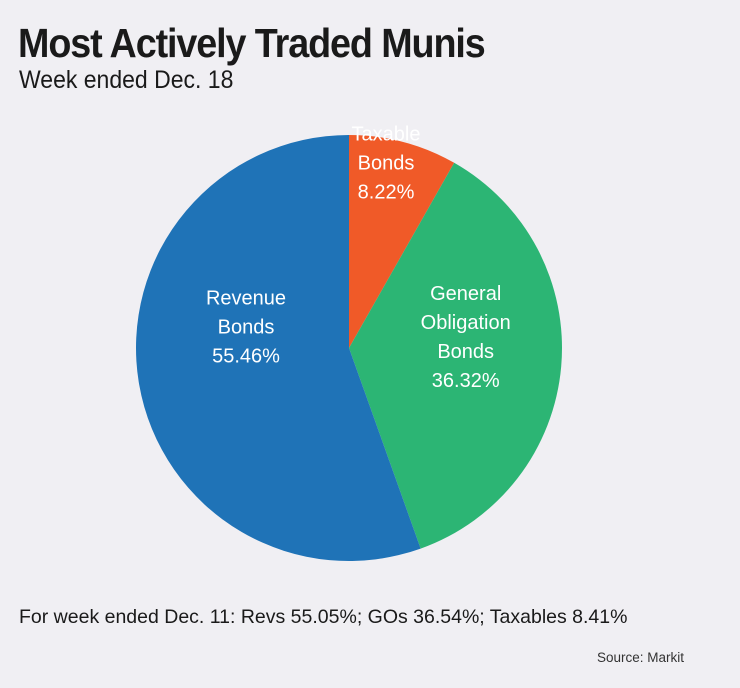 The image size is (740, 688). I want to click on slice-value-label: 8.22%, so click(386, 192).